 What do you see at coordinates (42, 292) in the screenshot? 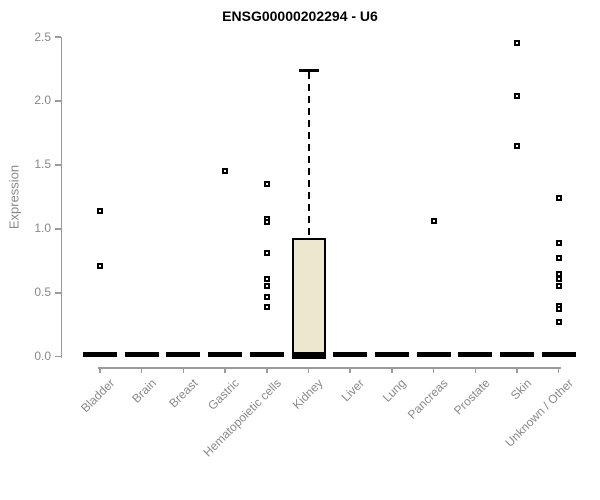
I see `y-tick-label: 0.5` at bounding box center [42, 292].